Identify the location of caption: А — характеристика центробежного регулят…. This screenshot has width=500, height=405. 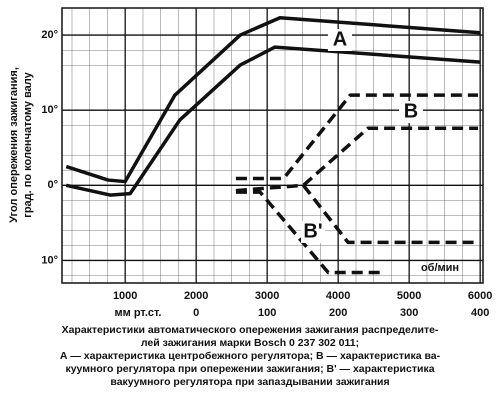
(250, 356).